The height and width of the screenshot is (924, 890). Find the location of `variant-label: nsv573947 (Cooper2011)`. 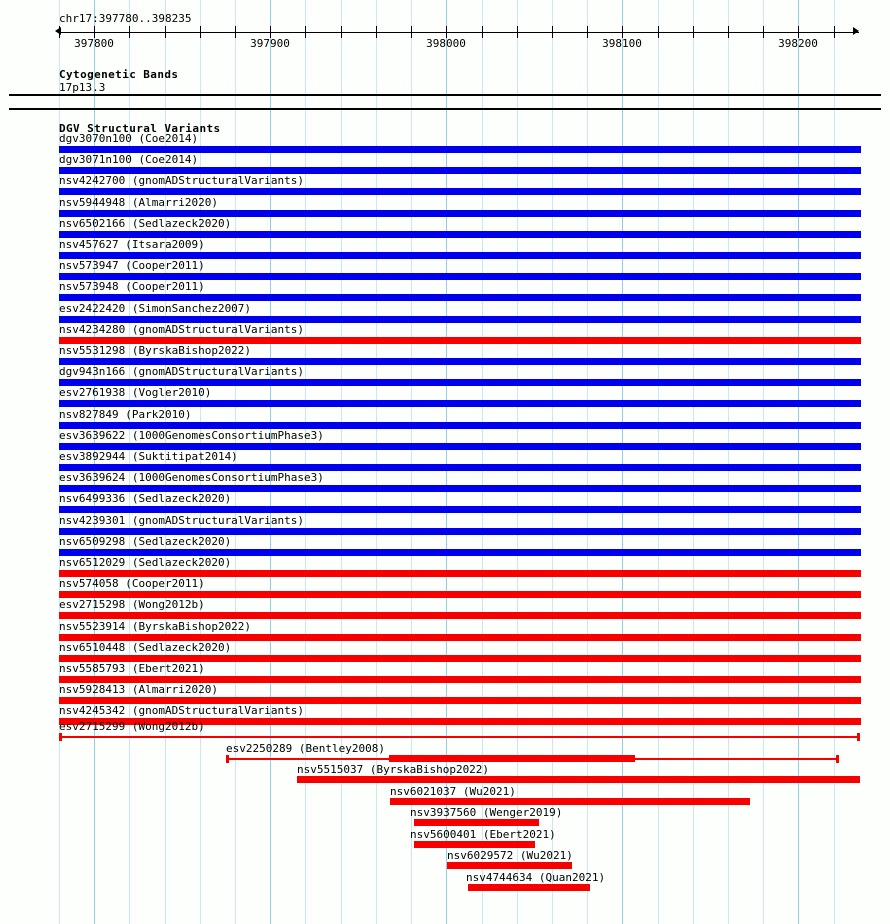

variant-label: nsv573947 (Cooper2011) is located at coordinates (132, 266).